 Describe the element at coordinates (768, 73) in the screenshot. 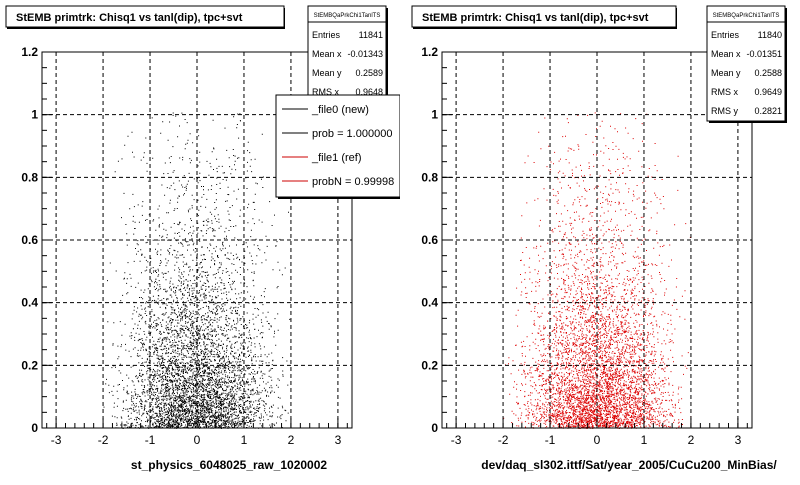

I see `stats-value: 0.2588` at that location.